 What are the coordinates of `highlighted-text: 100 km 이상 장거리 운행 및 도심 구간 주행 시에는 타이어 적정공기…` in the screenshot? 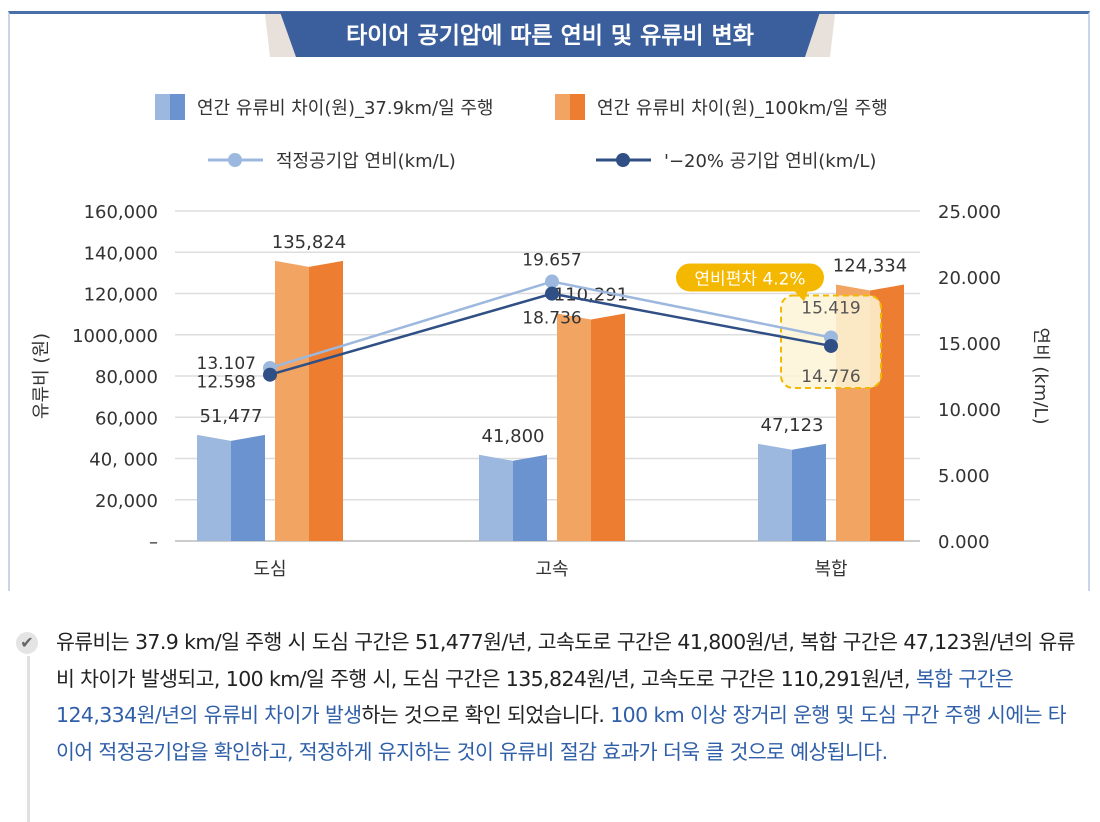 It's located at (561, 733).